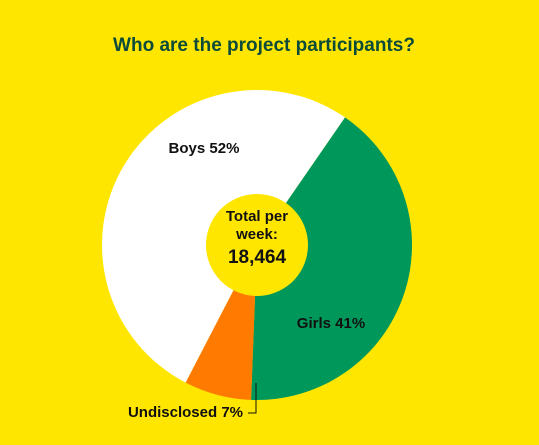 The image size is (539, 445). I want to click on value-label: 7%, so click(232, 412).